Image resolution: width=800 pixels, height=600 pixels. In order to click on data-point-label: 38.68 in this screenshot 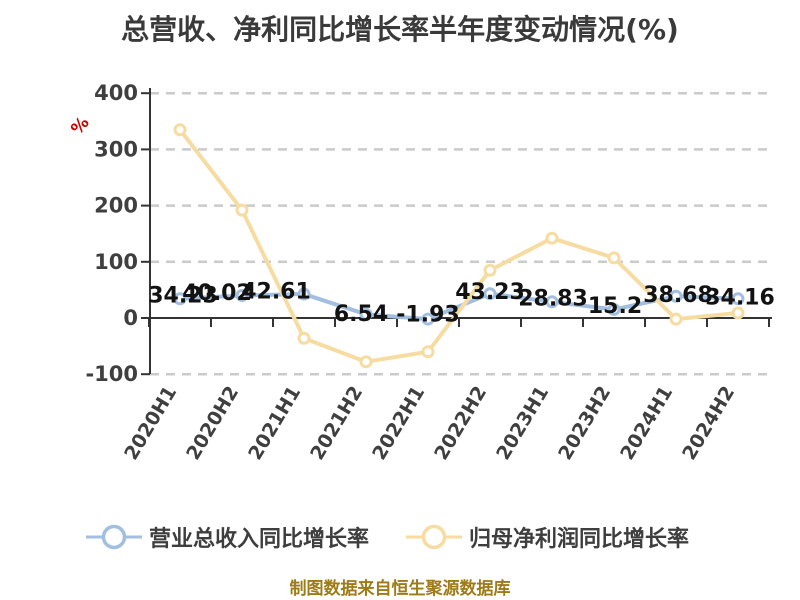, I will do `click(678, 295)`.